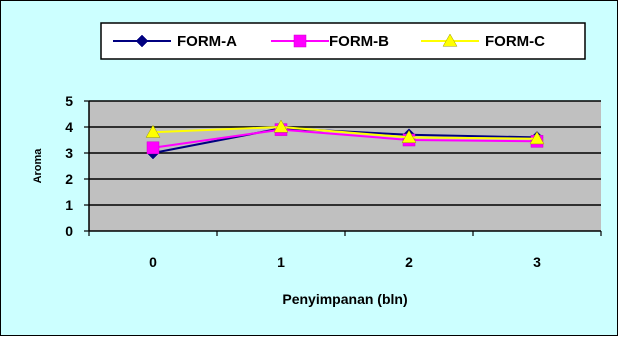 The width and height of the screenshot is (618, 337). I want to click on y-tick-label: 4, so click(69, 127).